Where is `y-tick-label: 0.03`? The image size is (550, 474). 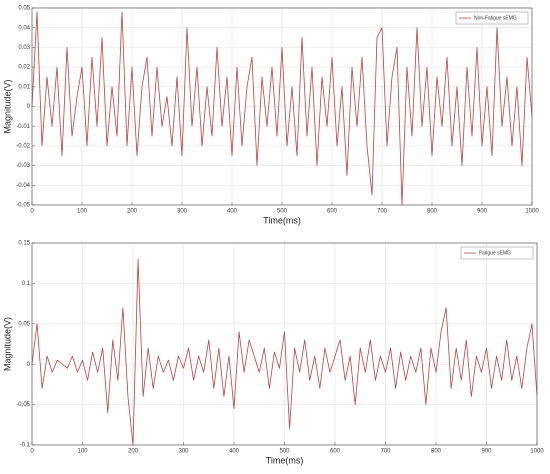
y-tick-label: 0.03 is located at coordinates (24, 48).